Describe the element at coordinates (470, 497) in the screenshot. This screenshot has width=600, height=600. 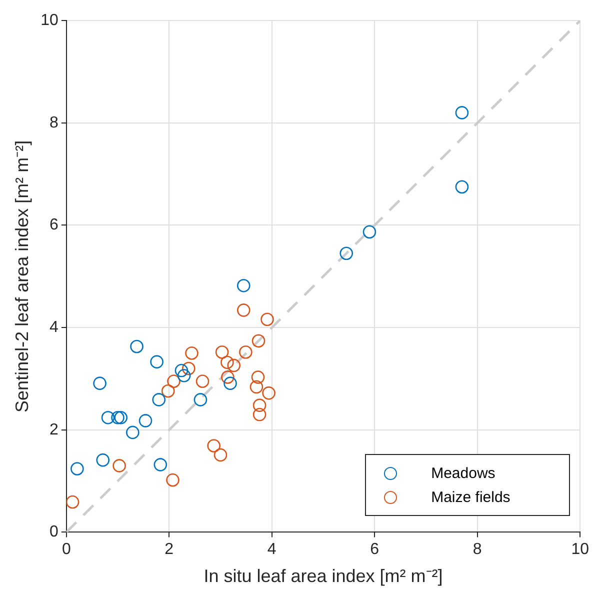
I see `legend-label: Maize fields` at that location.